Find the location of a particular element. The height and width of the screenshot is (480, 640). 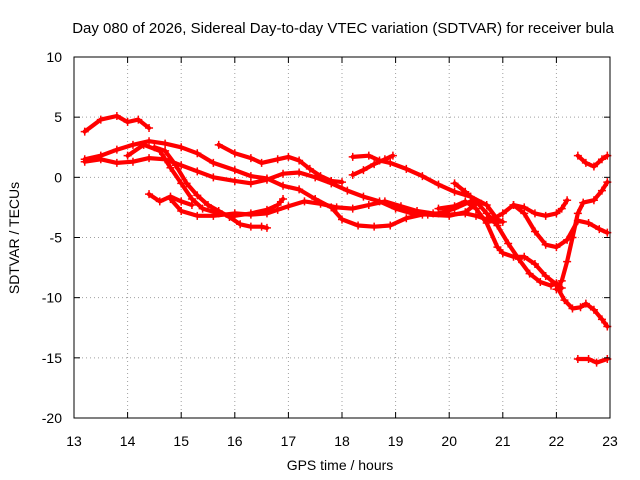

x-tick-label: 20 is located at coordinates (449, 441).